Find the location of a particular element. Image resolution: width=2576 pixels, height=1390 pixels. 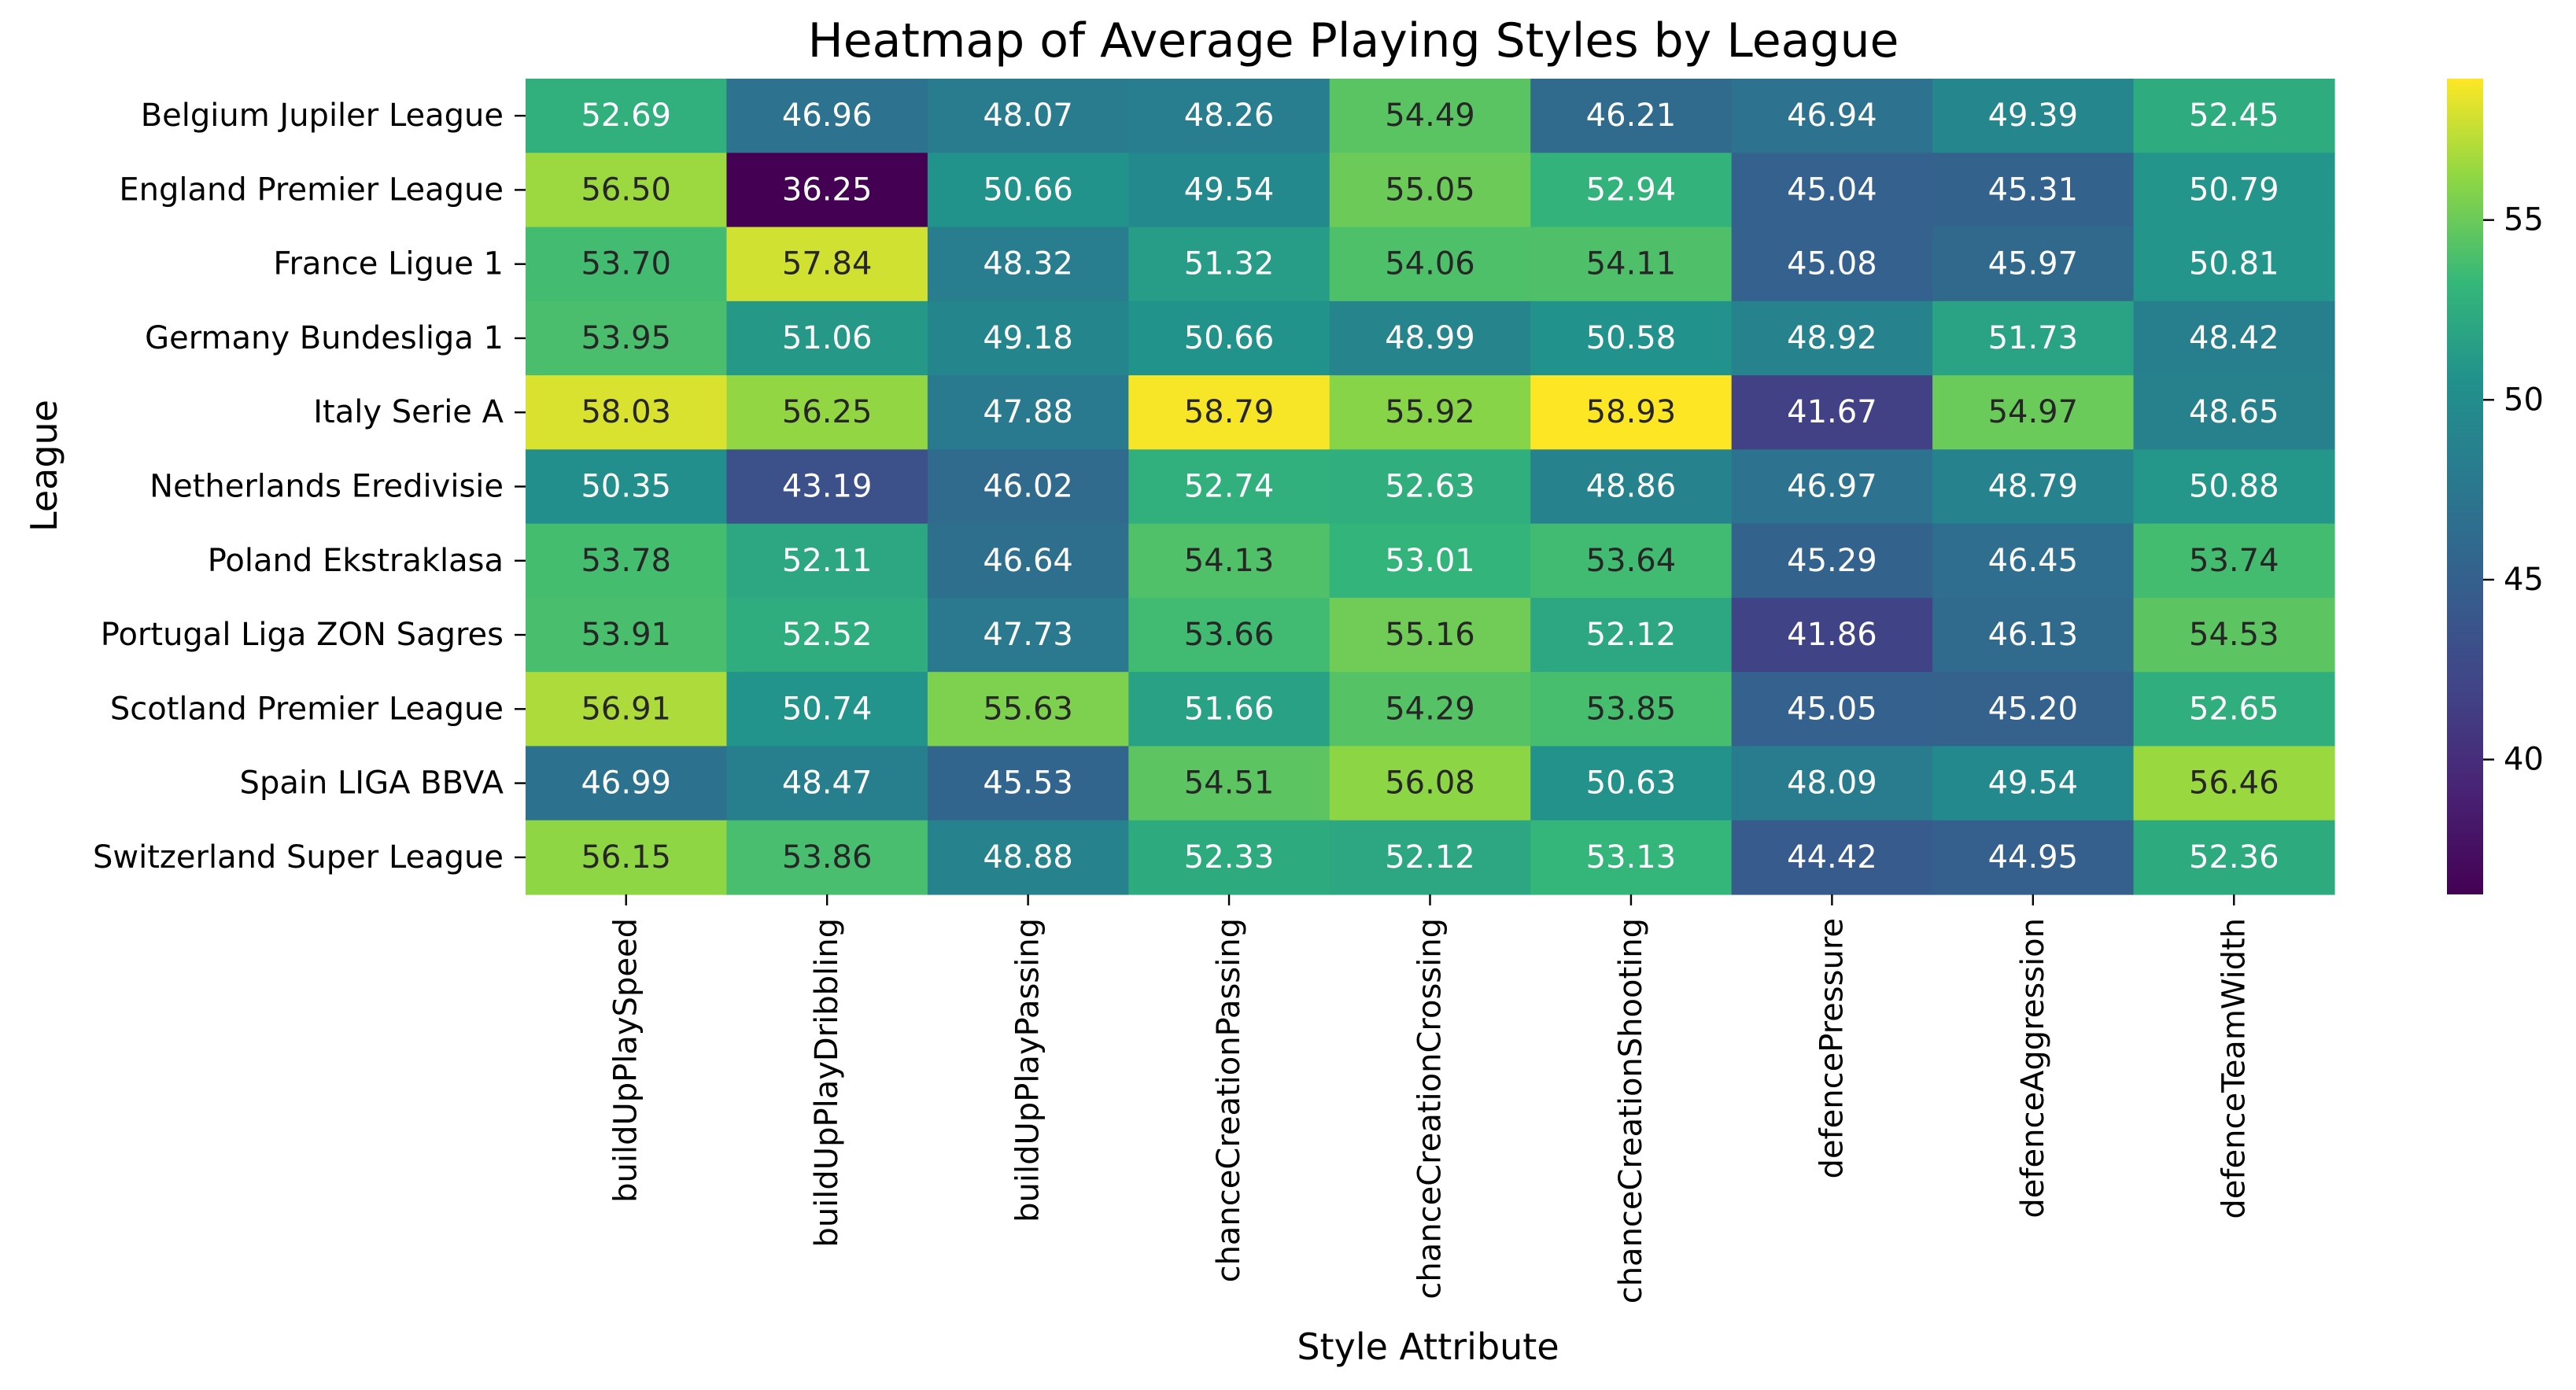

cell-value-label: 48.79 is located at coordinates (2033, 487).